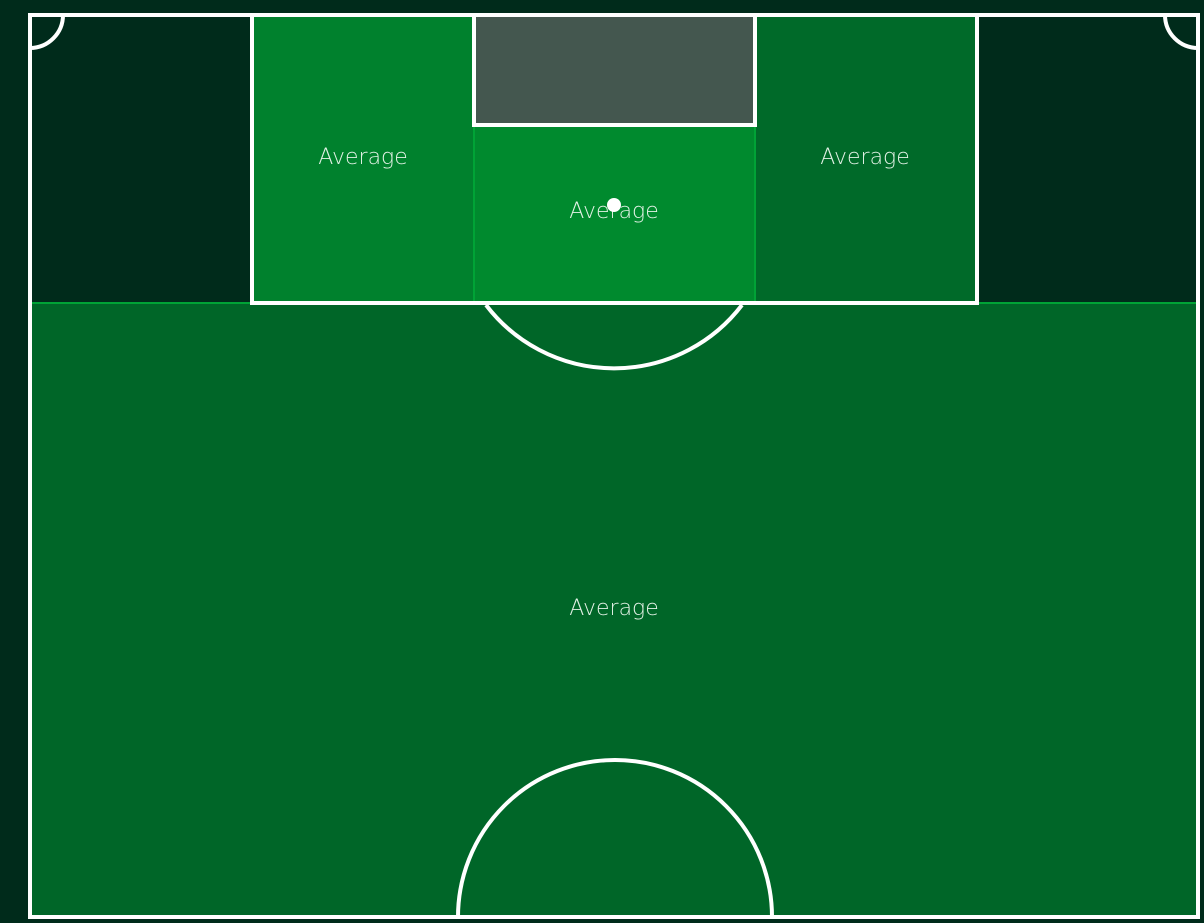 This screenshot has width=1204, height=923. Describe the element at coordinates (614, 337) in the screenshot. I see `penalty-arc` at that location.